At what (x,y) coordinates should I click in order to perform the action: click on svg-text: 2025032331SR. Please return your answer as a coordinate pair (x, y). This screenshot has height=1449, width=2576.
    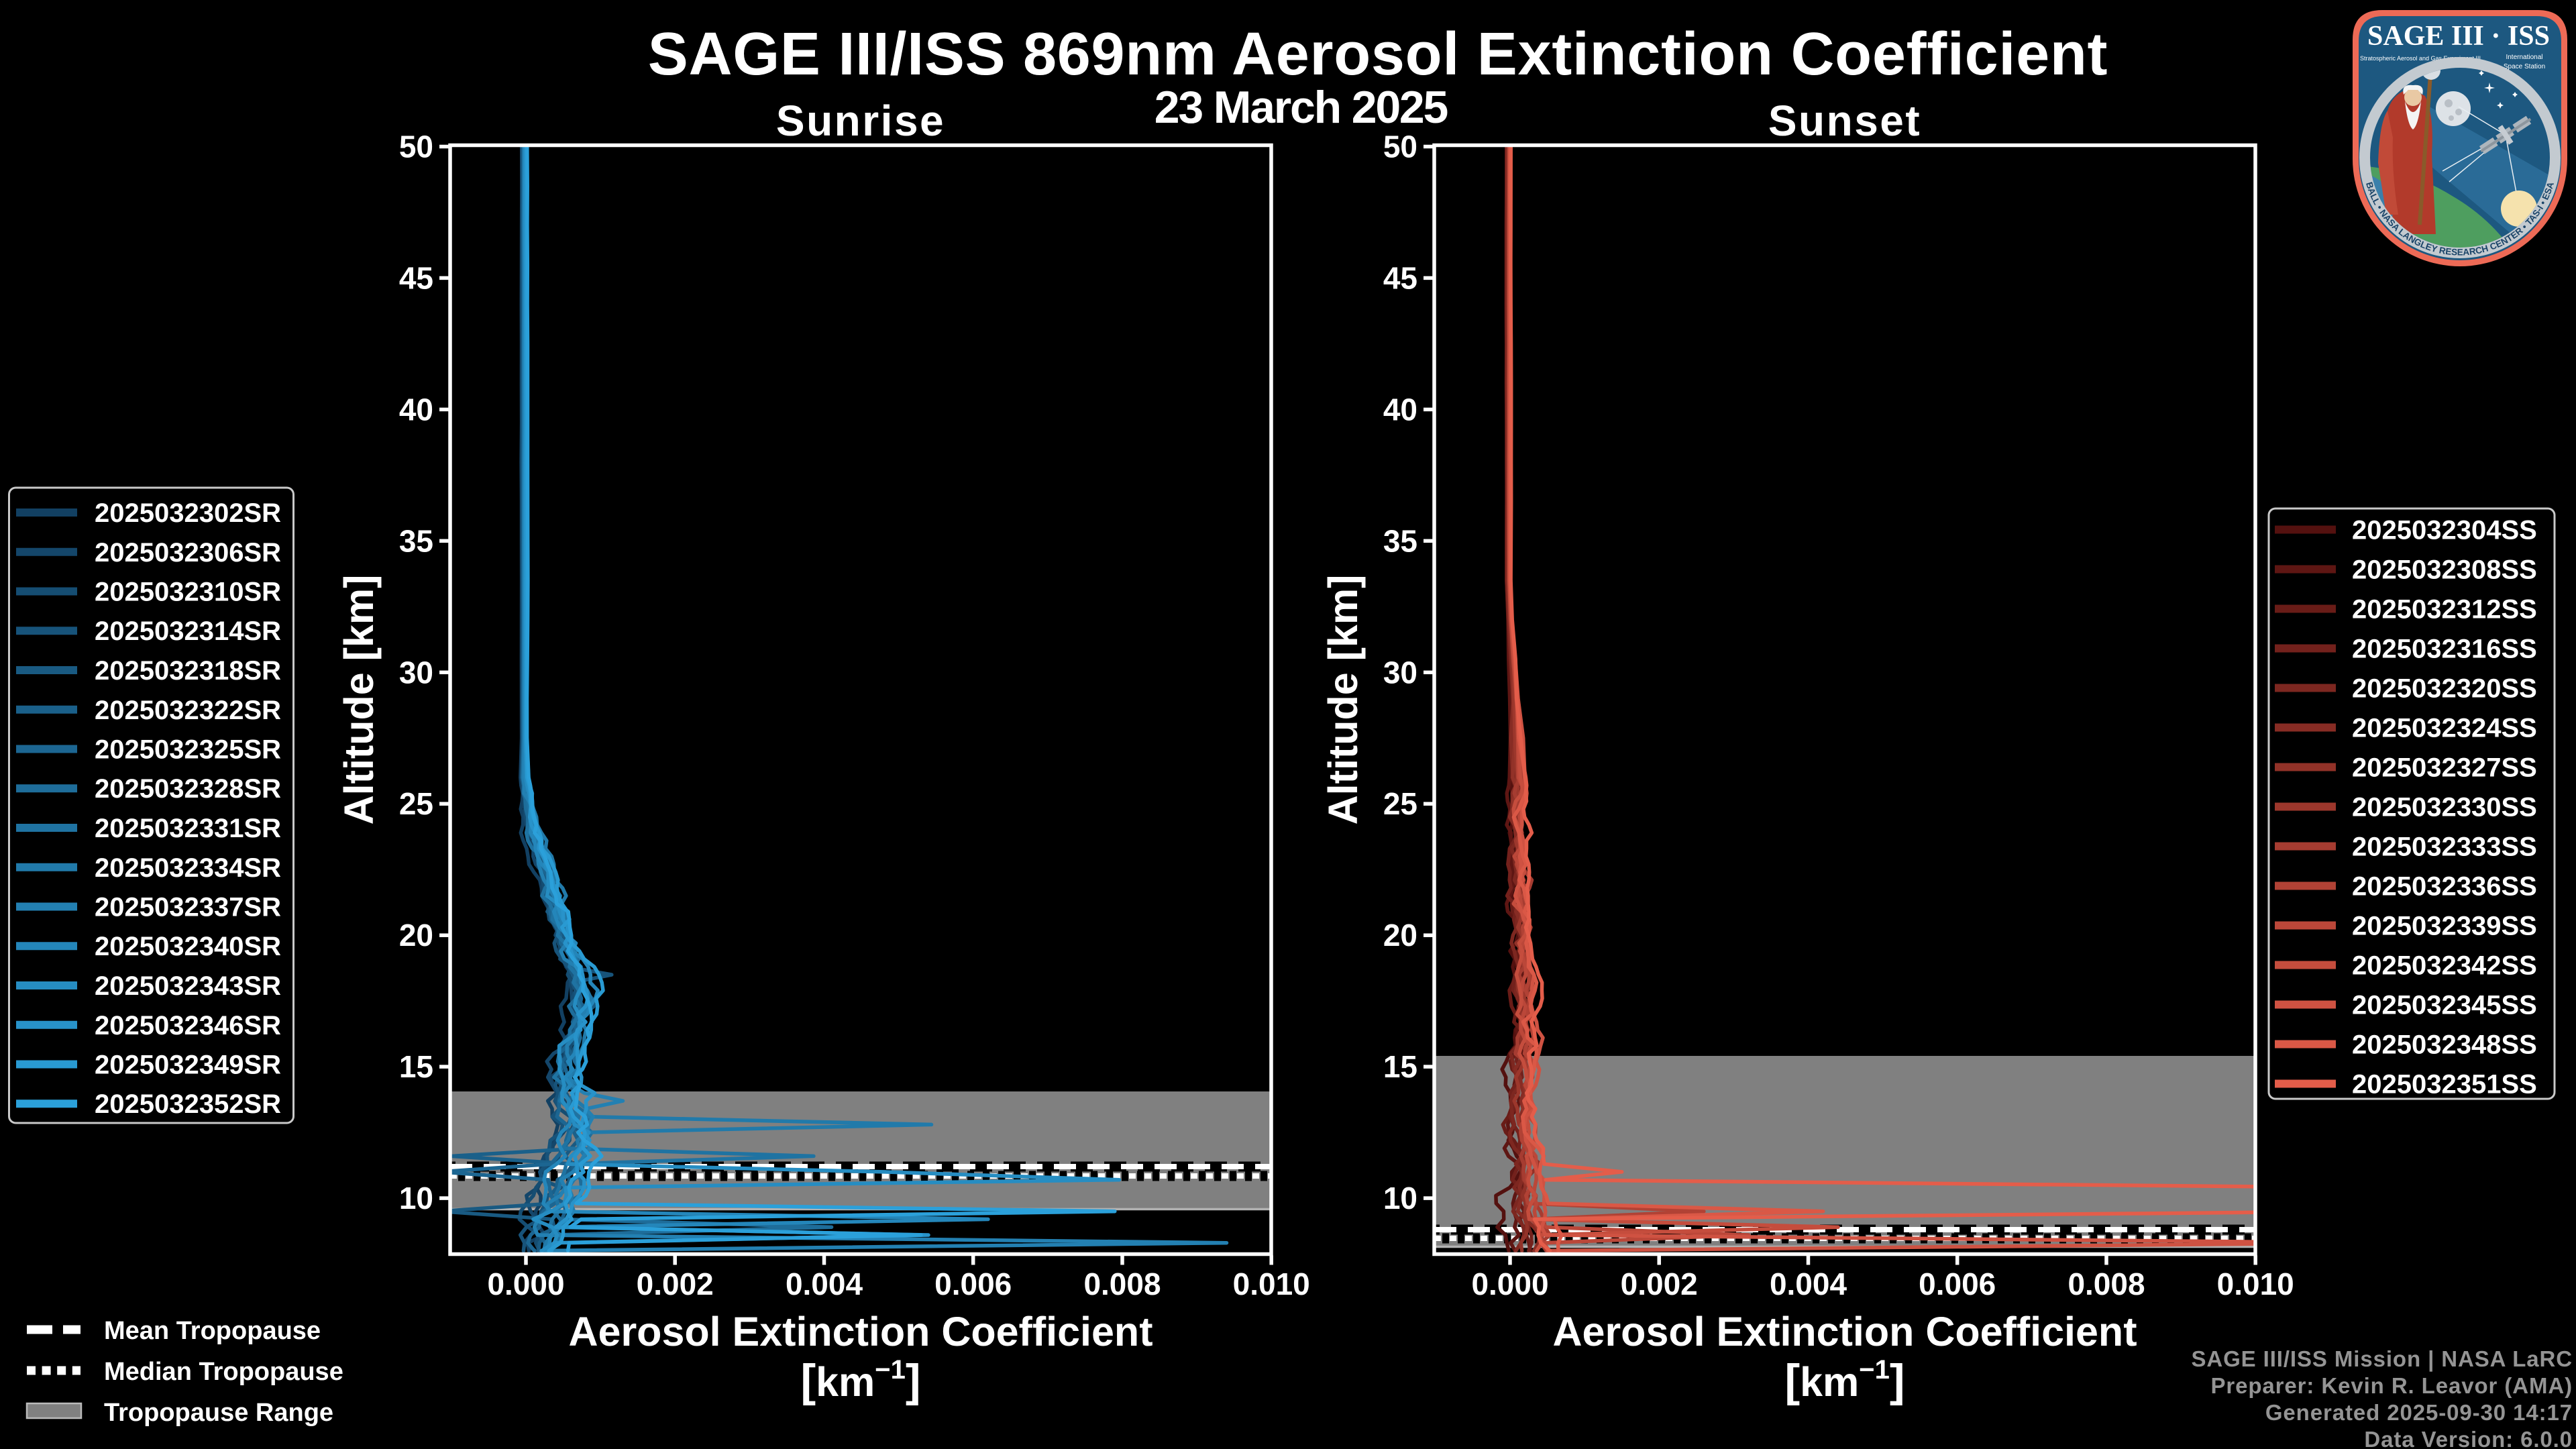
    Looking at the image, I should click on (188, 828).